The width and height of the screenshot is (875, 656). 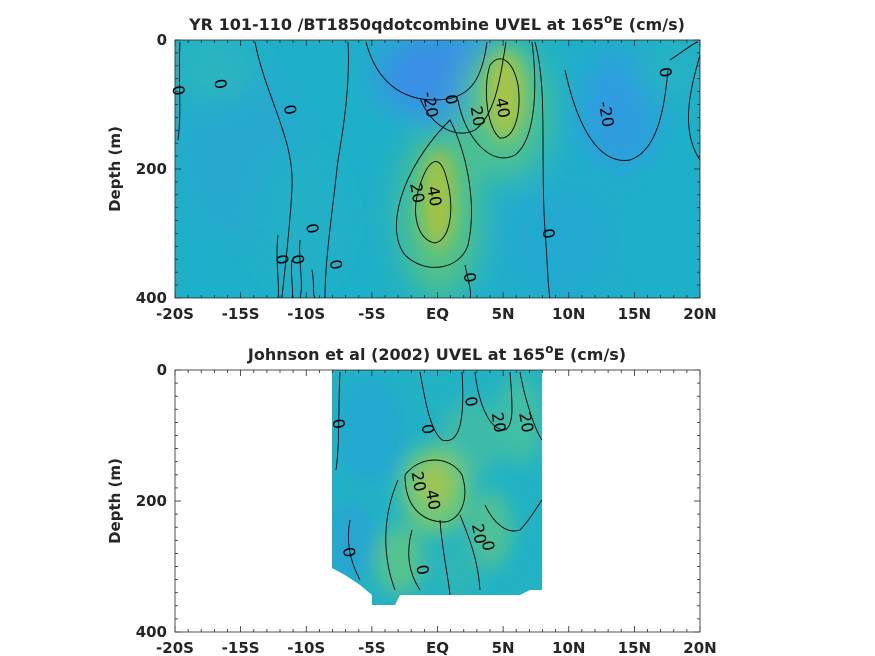 I want to click on contour-lines, so click(x=438, y=483).